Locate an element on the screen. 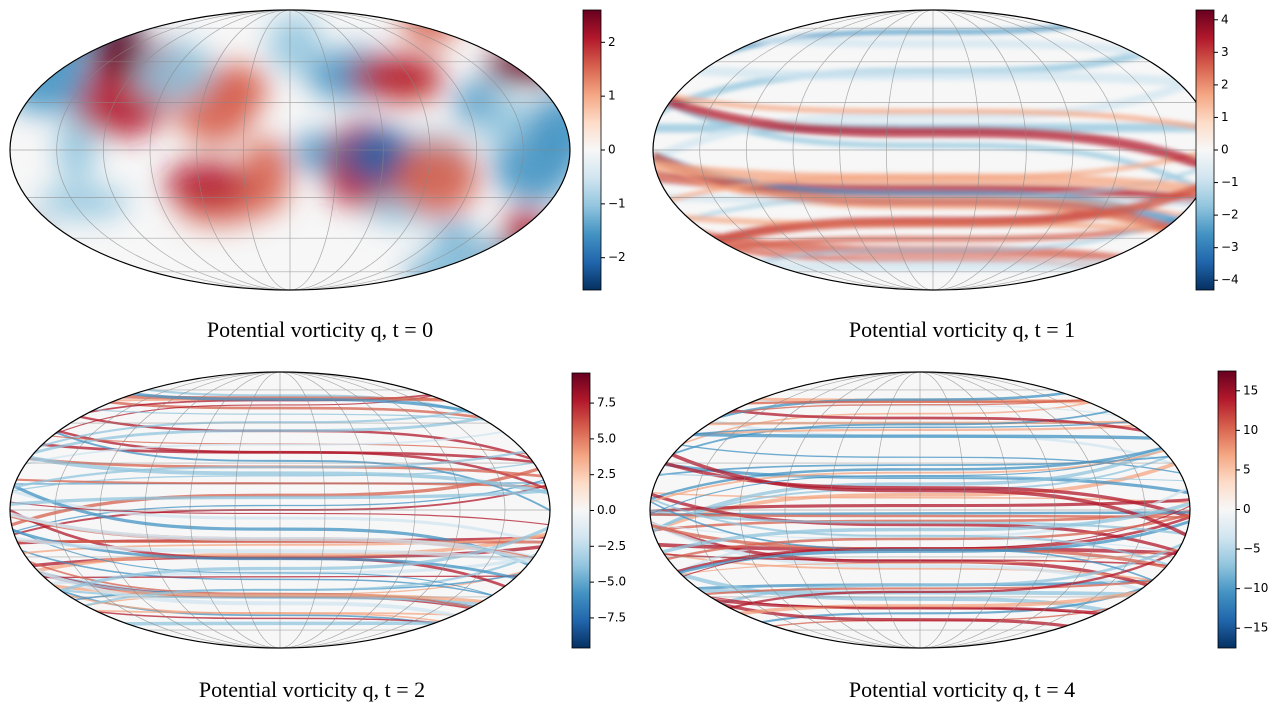  colorbar-tick-label: −7.5 is located at coordinates (611, 617).